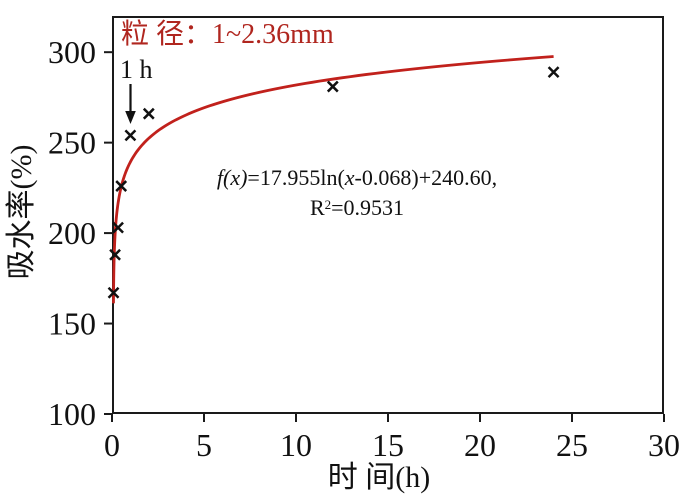 The width and height of the screenshot is (680, 504). What do you see at coordinates (664, 445) in the screenshot?
I see `x-tick-label: 30` at bounding box center [664, 445].